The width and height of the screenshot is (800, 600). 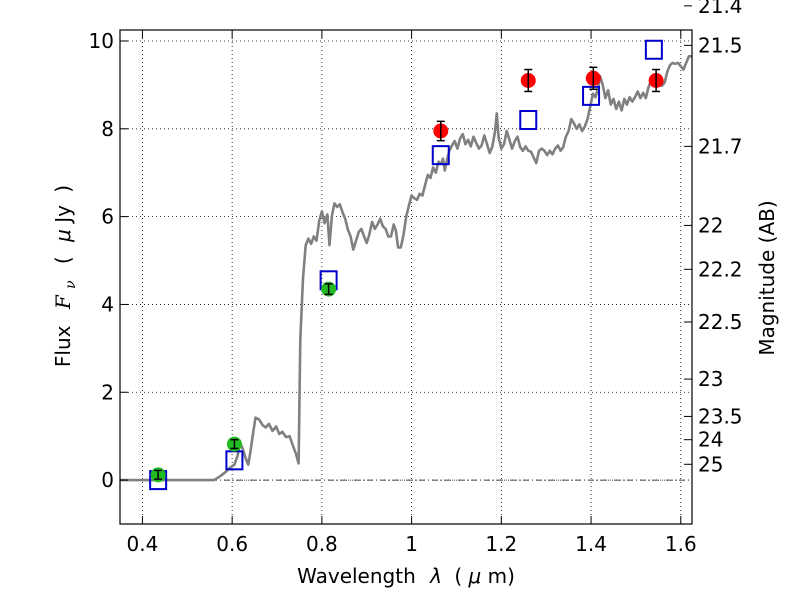 I want to click on y-label-word: Flux, so click(x=63, y=346).